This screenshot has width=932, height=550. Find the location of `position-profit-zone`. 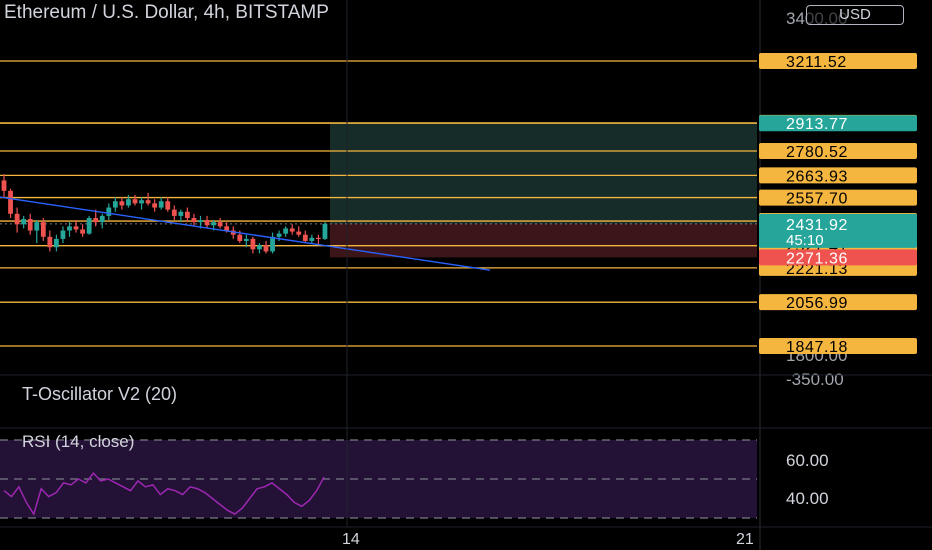

position-profit-zone is located at coordinates (543, 173).